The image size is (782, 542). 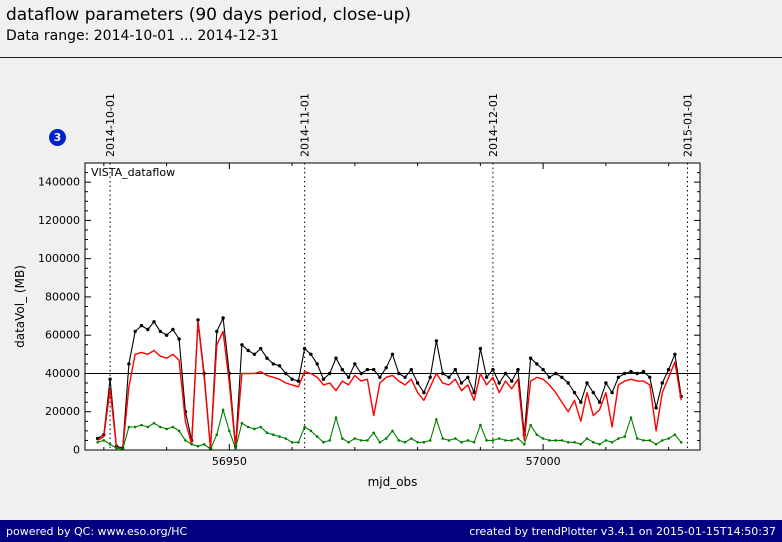 I want to click on svg-text: 0, so click(x=76, y=450).